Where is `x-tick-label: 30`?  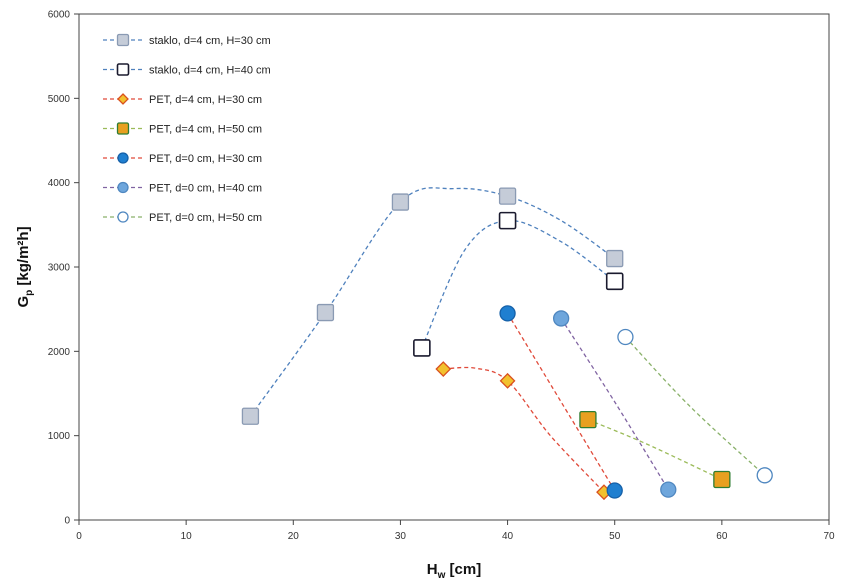
x-tick-label: 30 is located at coordinates (401, 536).